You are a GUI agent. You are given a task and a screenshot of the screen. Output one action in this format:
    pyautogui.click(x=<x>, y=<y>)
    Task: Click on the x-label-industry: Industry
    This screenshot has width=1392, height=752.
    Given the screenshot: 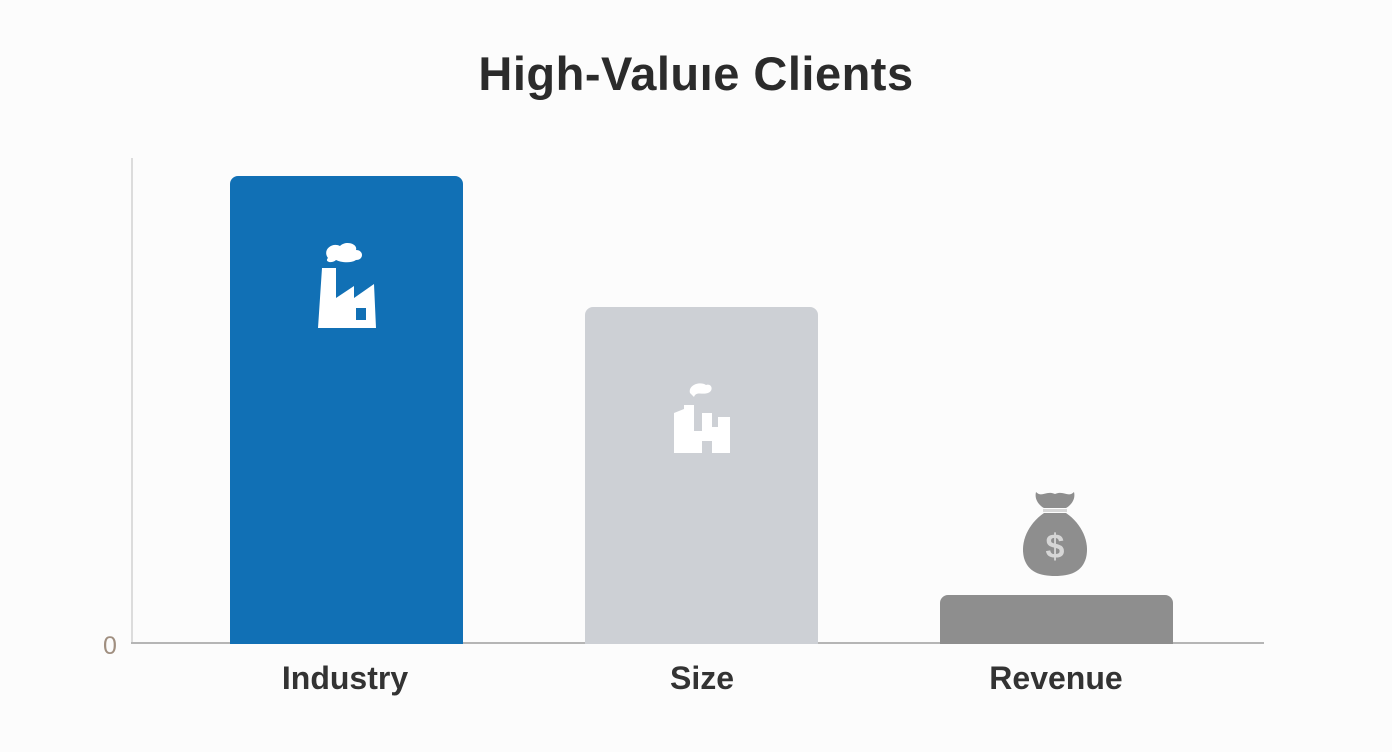 What is the action you would take?
    pyautogui.click(x=345, y=678)
    